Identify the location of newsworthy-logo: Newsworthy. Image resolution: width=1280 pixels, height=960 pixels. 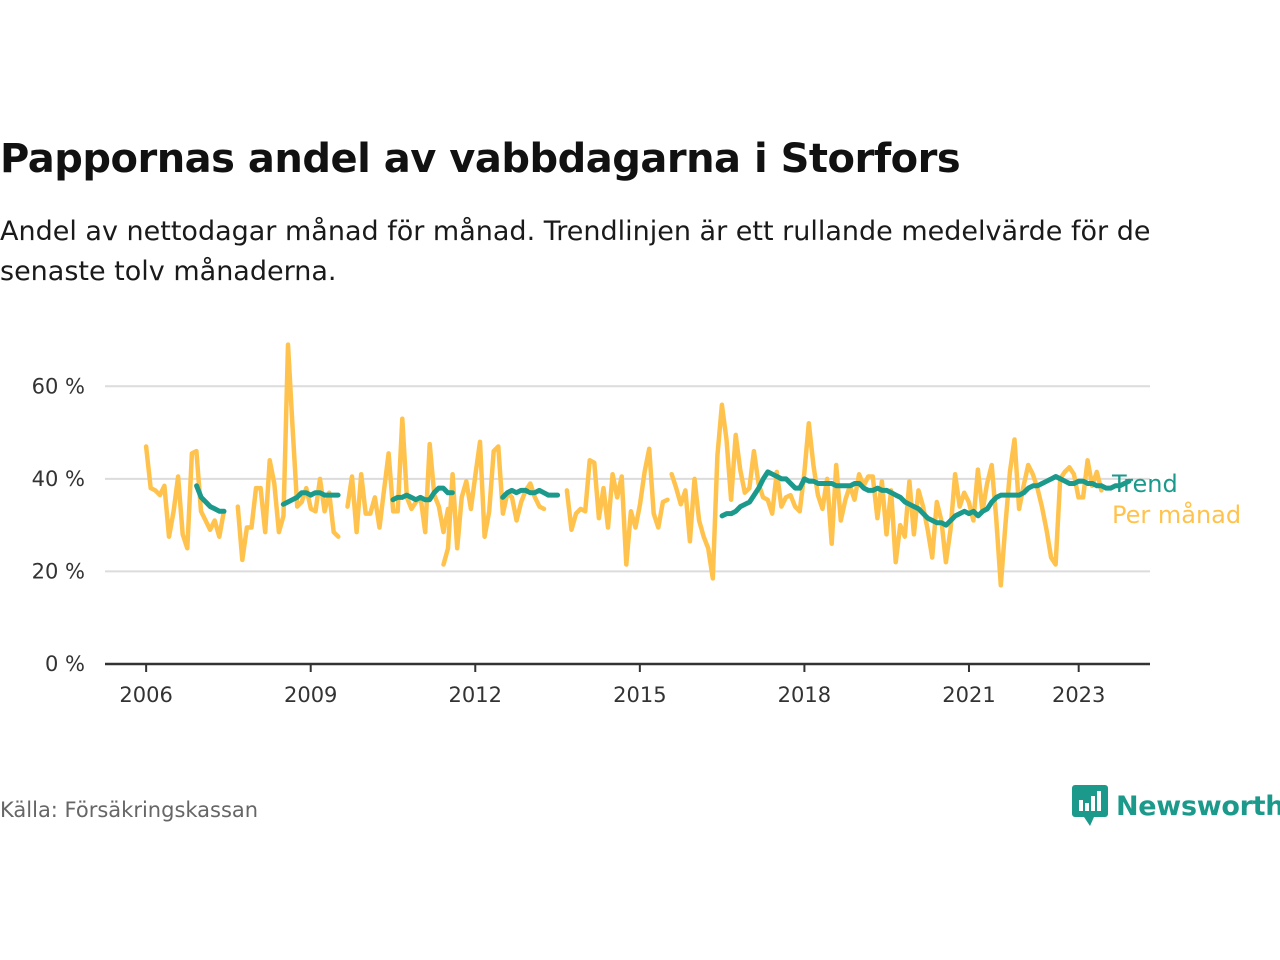
(1176, 806).